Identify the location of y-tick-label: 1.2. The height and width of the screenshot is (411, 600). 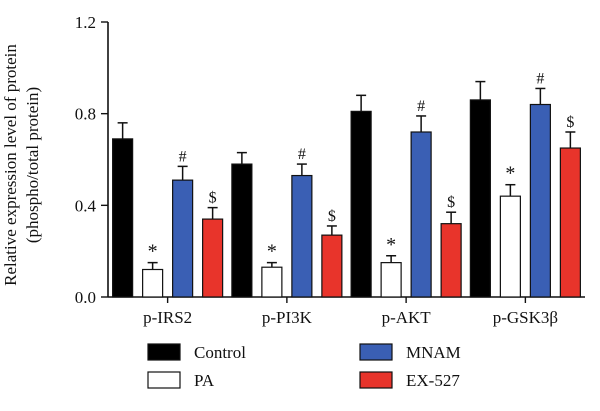
(85, 22).